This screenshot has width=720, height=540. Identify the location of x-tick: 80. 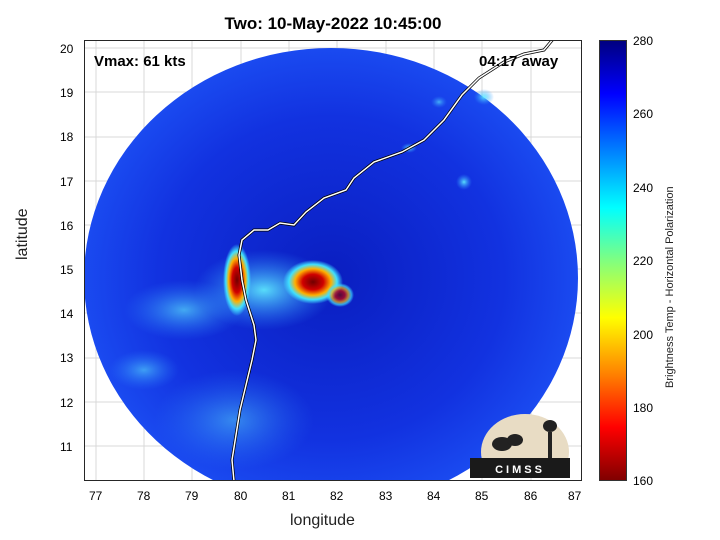
(241, 496).